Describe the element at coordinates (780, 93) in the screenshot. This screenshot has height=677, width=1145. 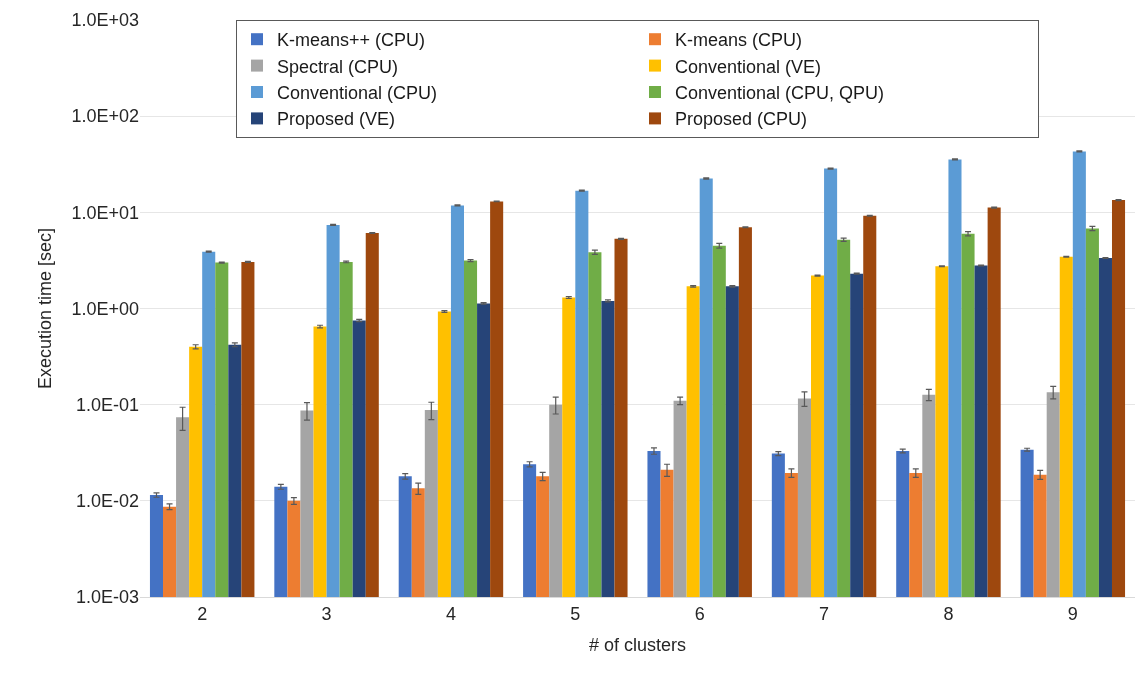
I see `legend-label: Conventional (CPU, QPU)` at that location.